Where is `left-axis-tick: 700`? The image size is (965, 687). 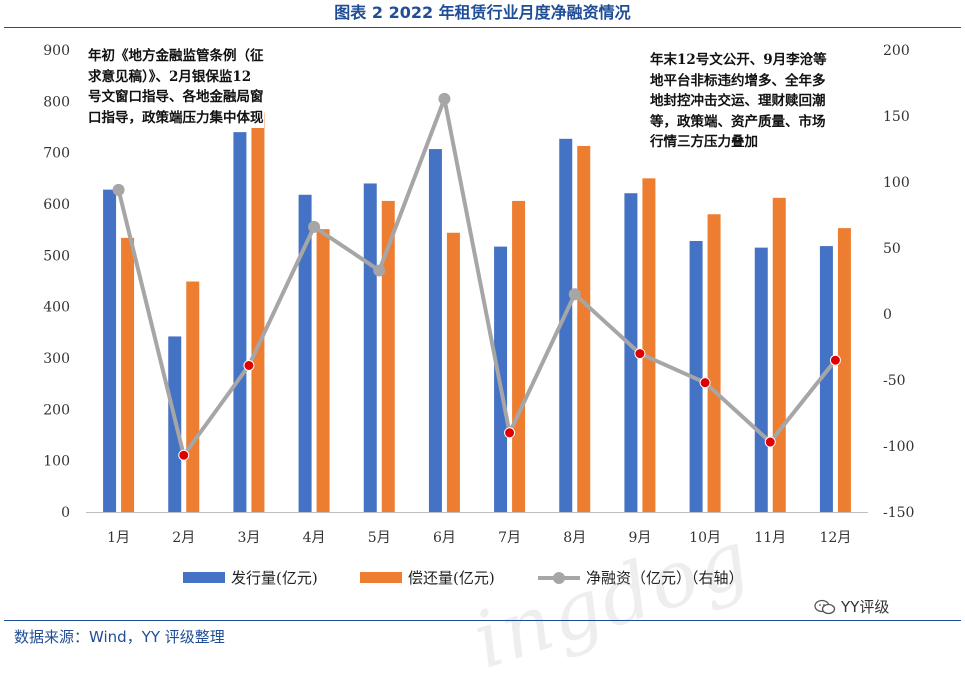 left-axis-tick: 700 is located at coordinates (56, 154).